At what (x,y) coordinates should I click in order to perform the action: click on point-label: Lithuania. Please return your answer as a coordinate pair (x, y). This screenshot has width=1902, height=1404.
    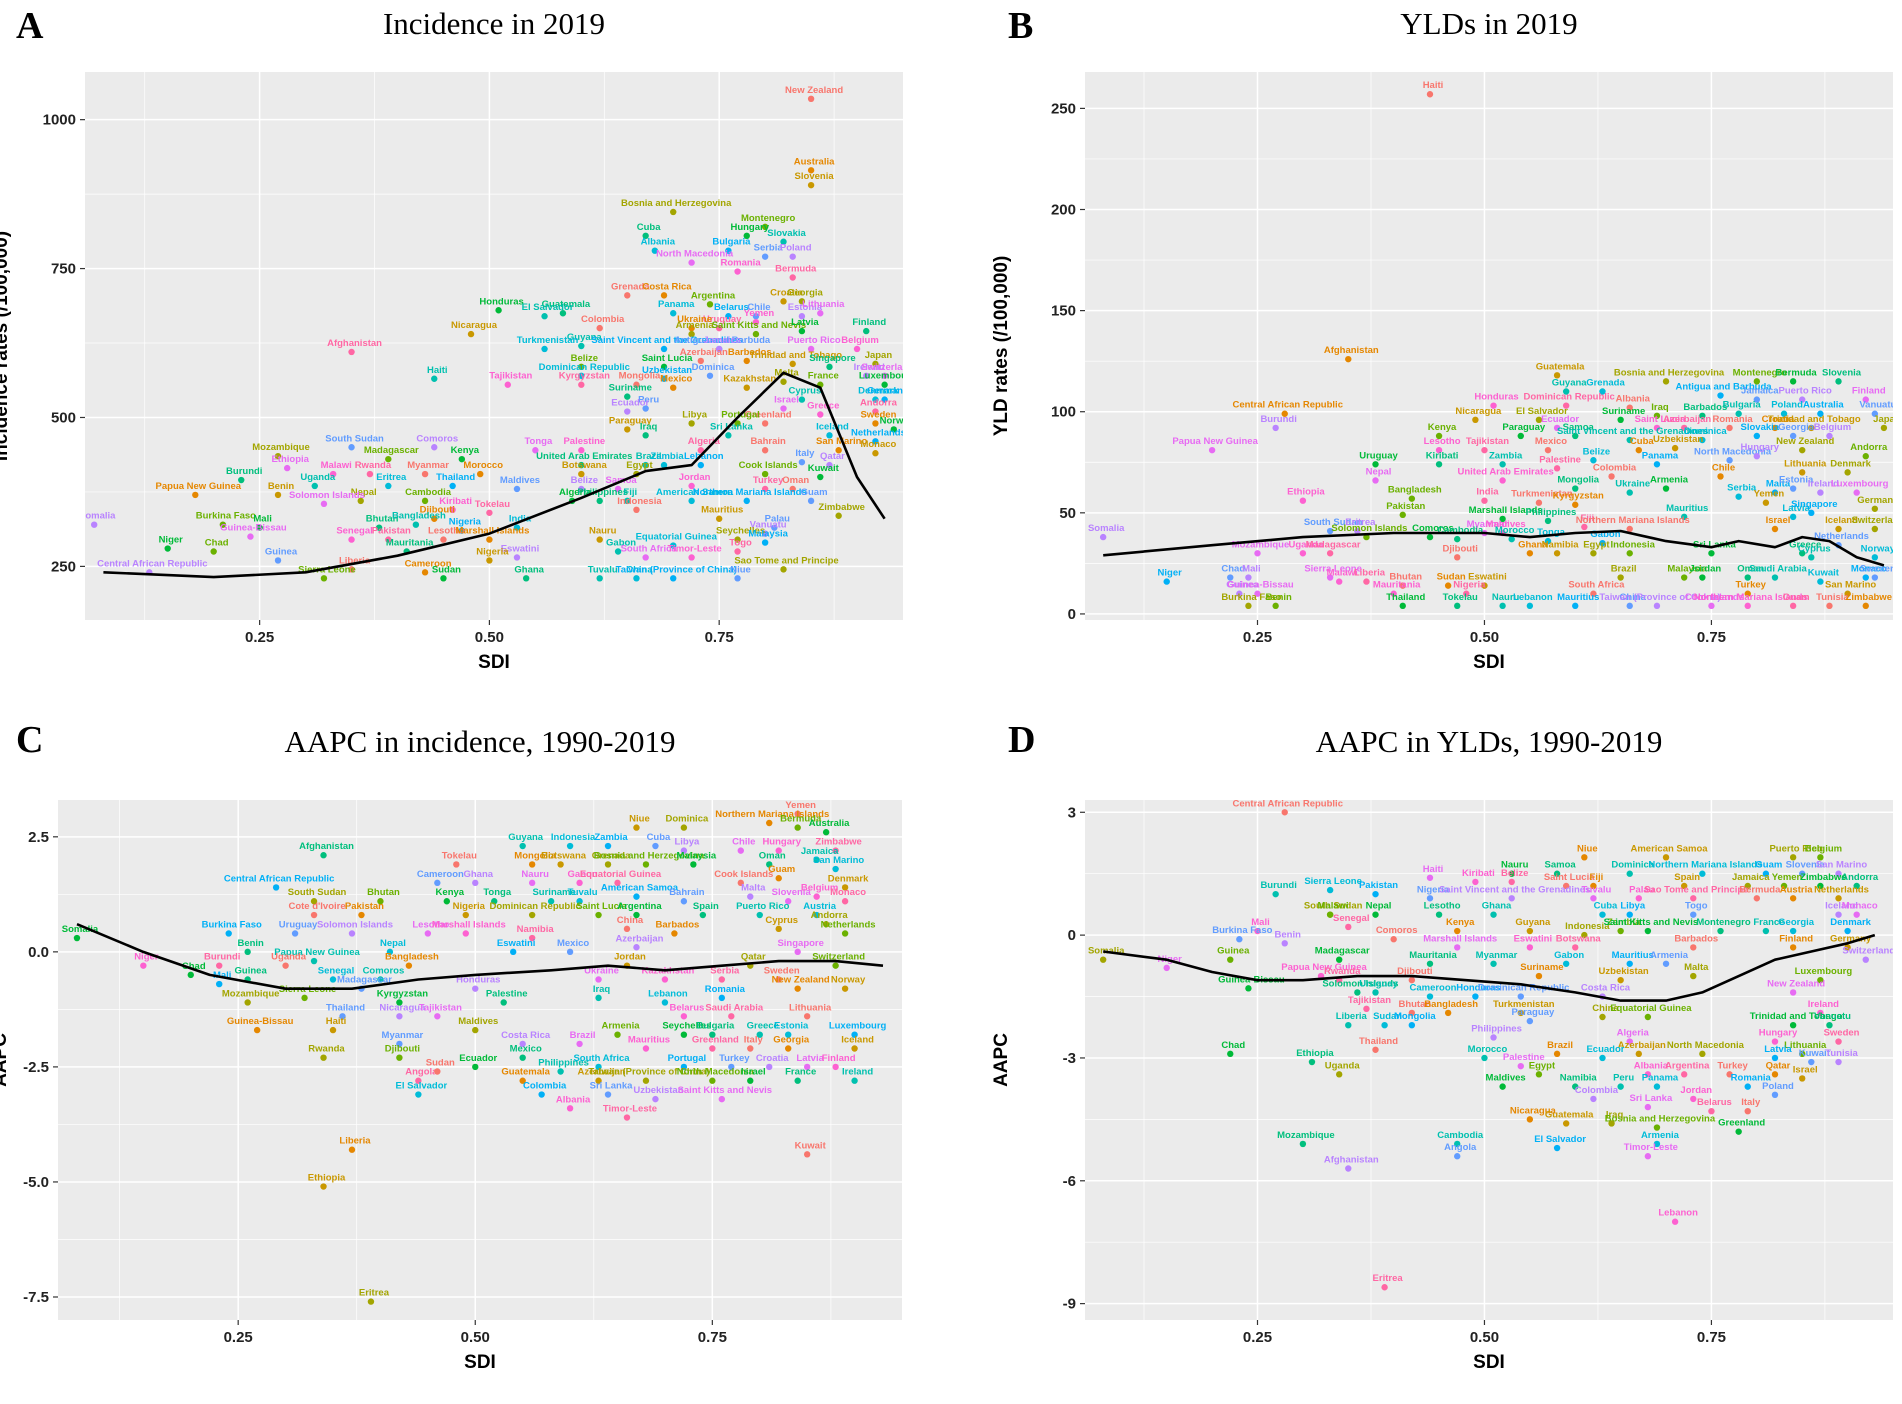
    Looking at the image, I should click on (1805, 1045).